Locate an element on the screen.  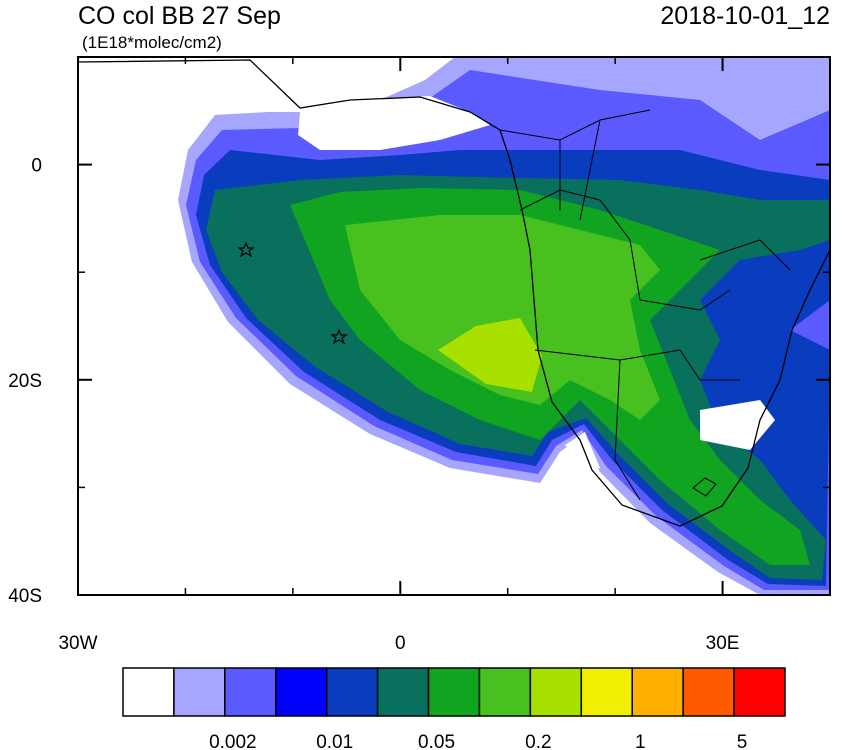
land-gap-south is located at coordinates (670, 436).